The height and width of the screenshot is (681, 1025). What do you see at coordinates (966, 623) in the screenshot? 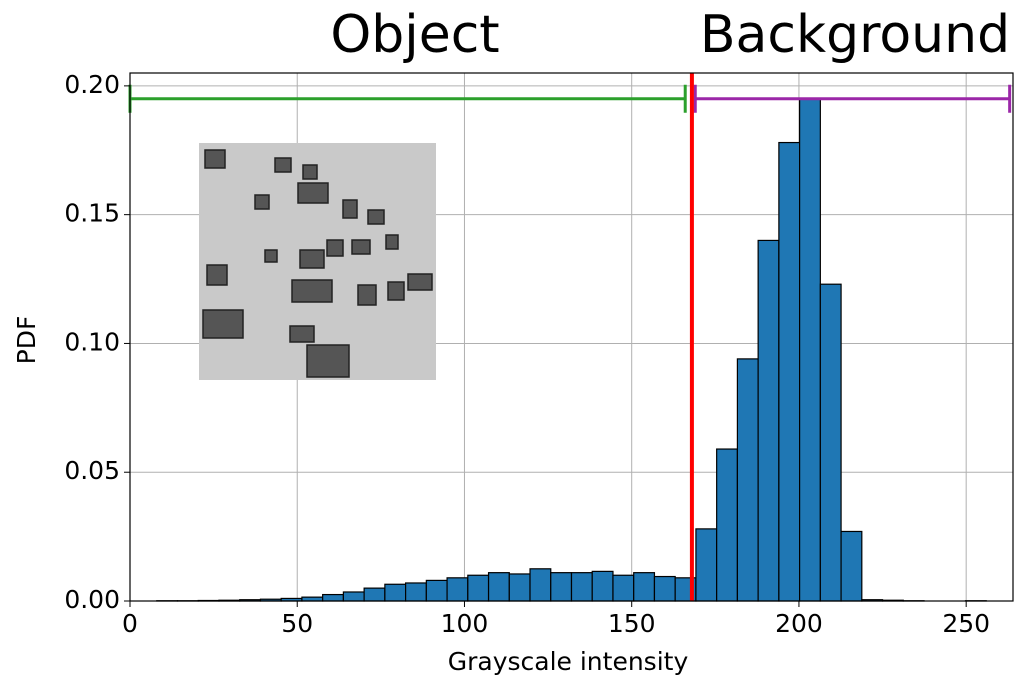
I see `x-tick-label: 250` at bounding box center [966, 623].